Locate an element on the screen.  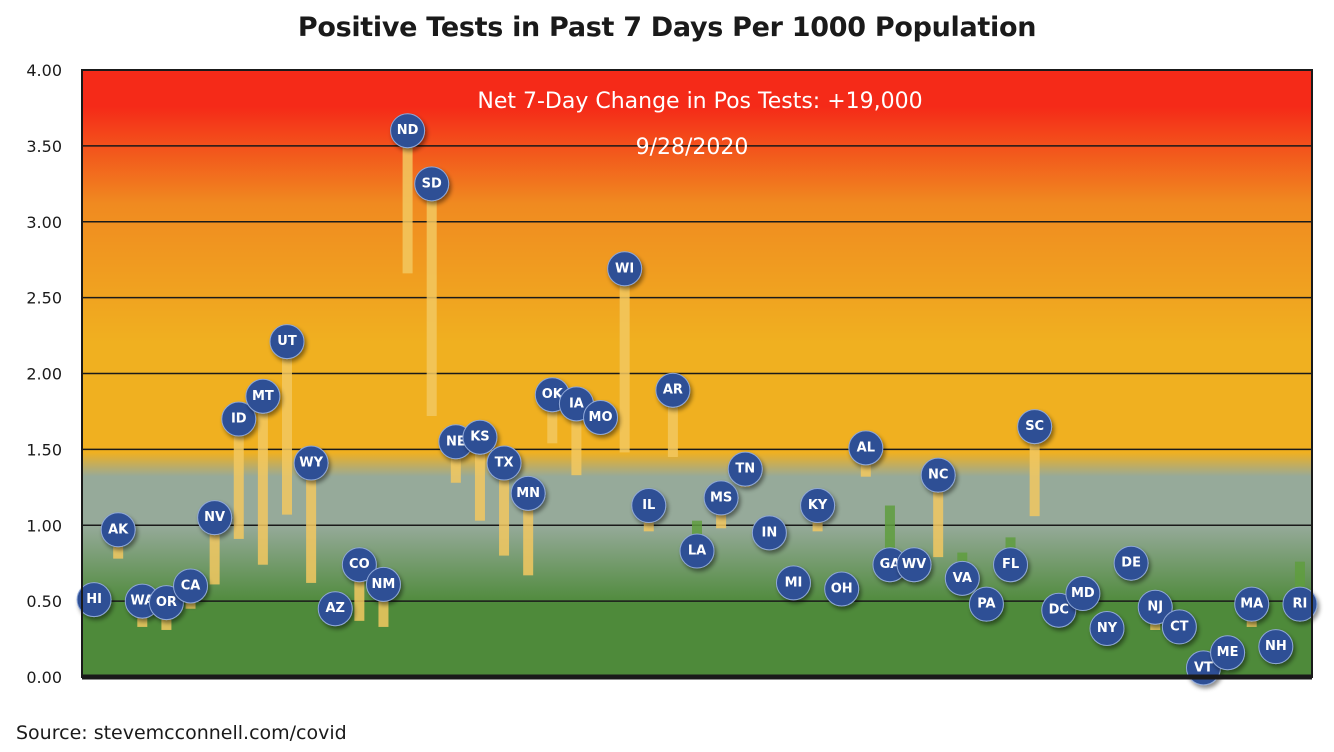
state-marker-nv is located at coordinates (215, 518).